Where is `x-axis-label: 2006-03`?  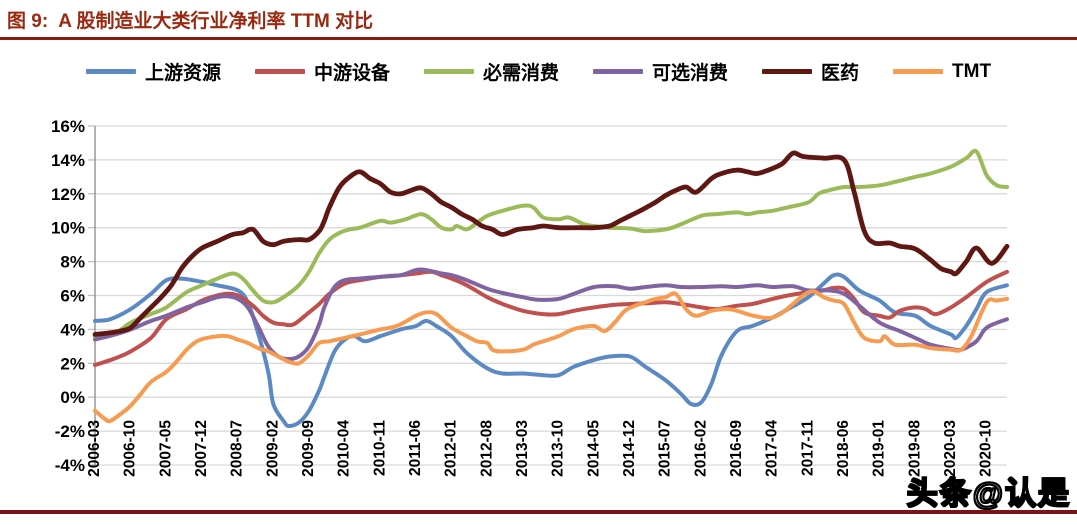 x-axis-label: 2006-03 is located at coordinates (94, 448).